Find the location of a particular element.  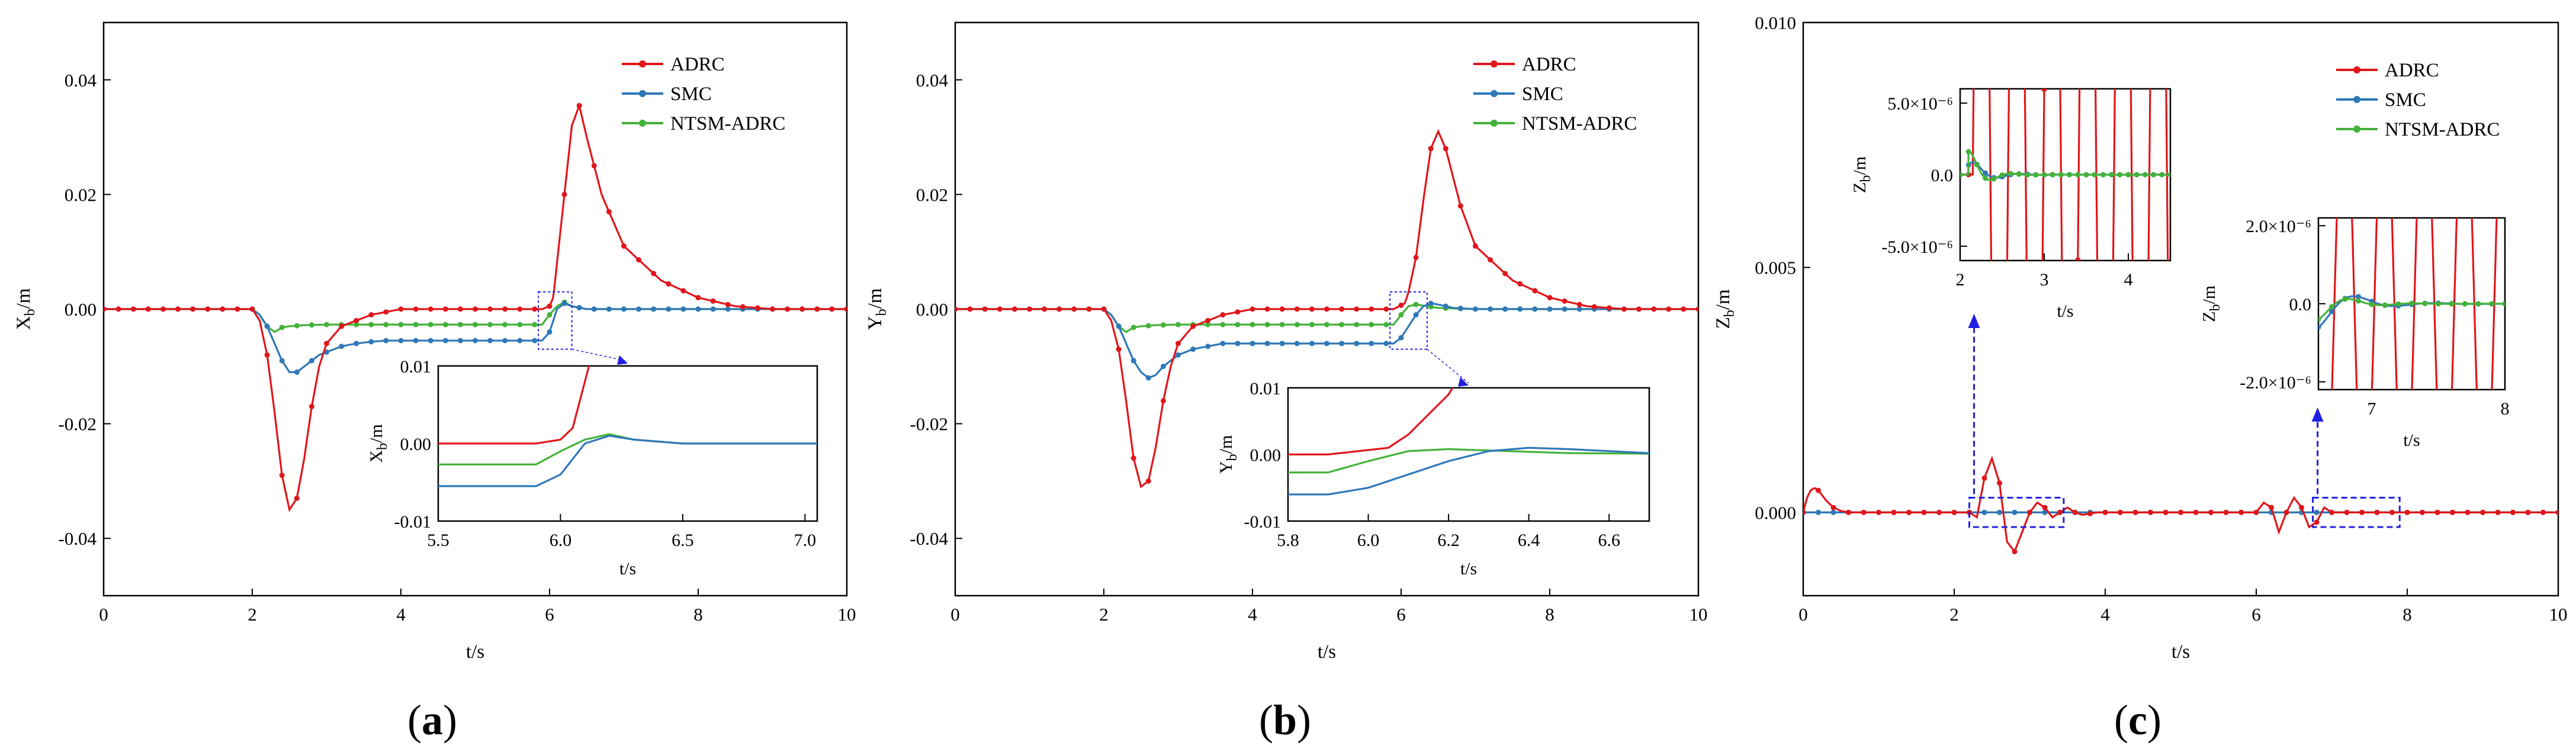

inset-b-ytick-label: -0.01 is located at coordinates (1262, 522).